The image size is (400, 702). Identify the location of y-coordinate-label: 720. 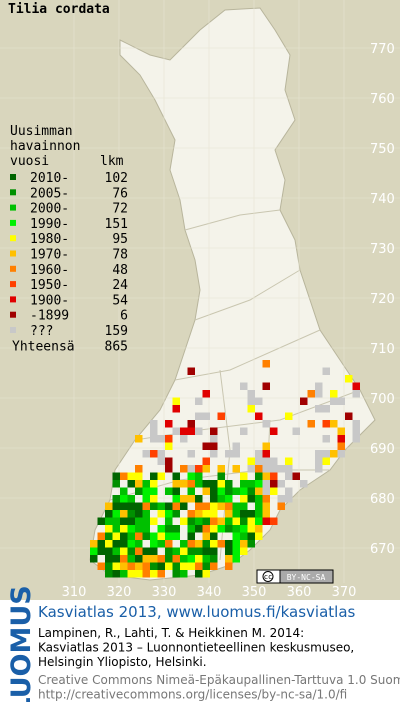
(382, 299).